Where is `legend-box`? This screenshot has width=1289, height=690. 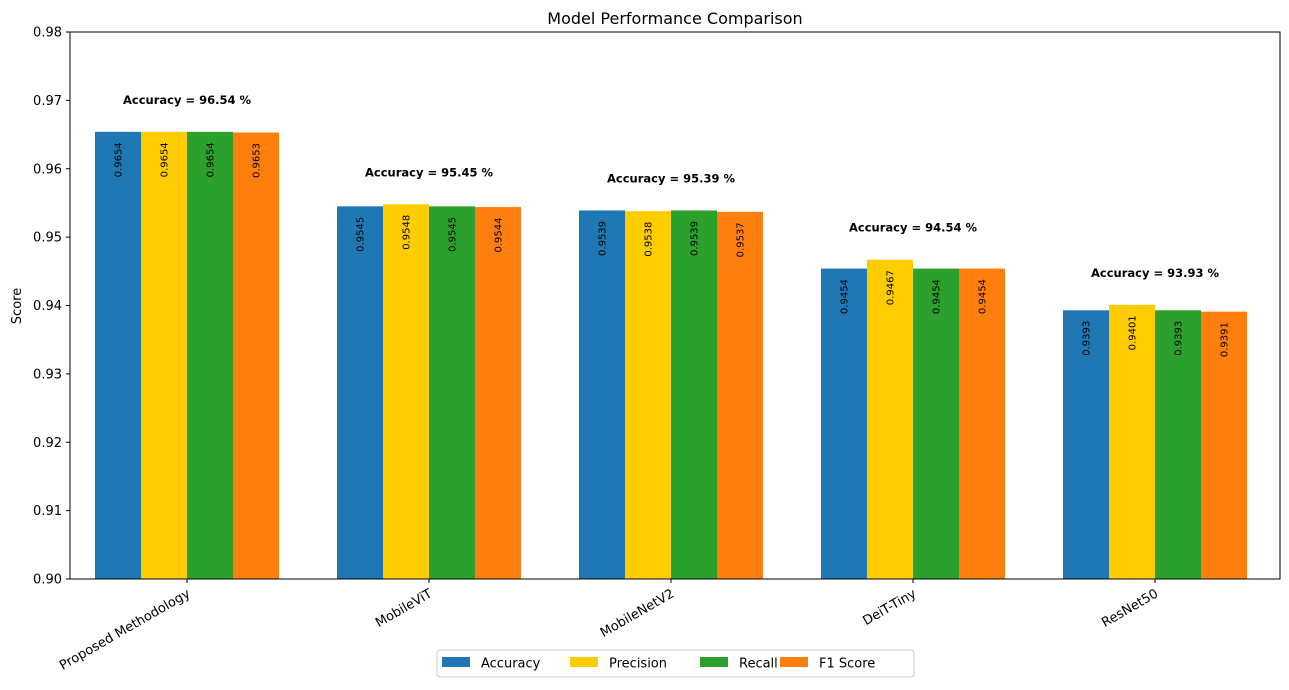 legend-box is located at coordinates (675, 663).